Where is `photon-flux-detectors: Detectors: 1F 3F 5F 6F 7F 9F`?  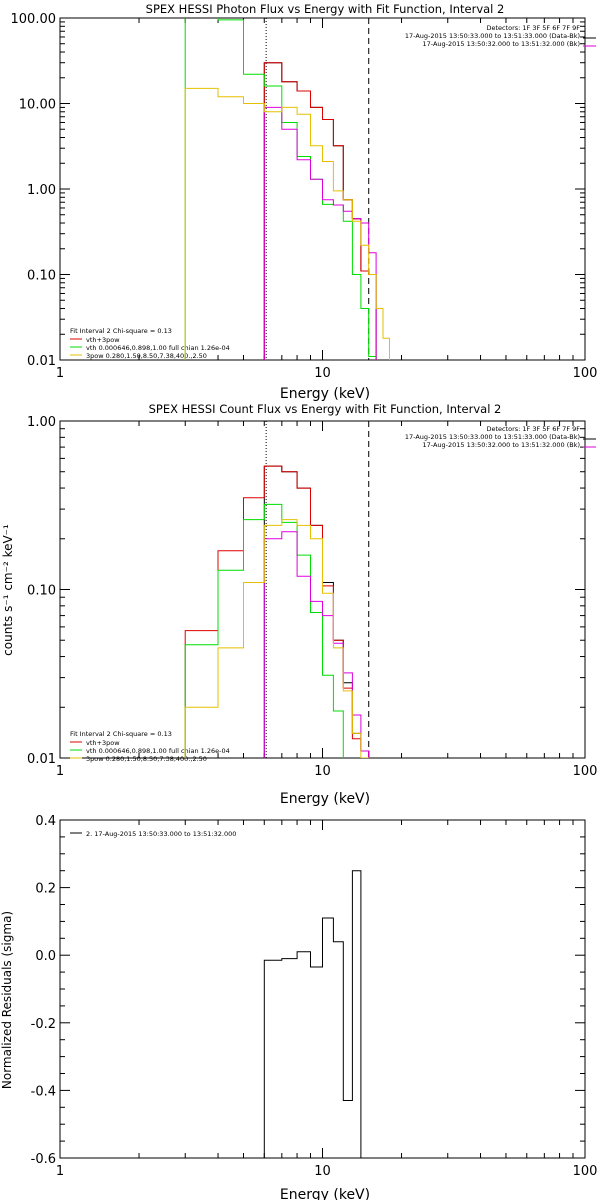 photon-flux-detectors: Detectors: 1F 3F 5F 6F 7F 9F is located at coordinates (533, 28).